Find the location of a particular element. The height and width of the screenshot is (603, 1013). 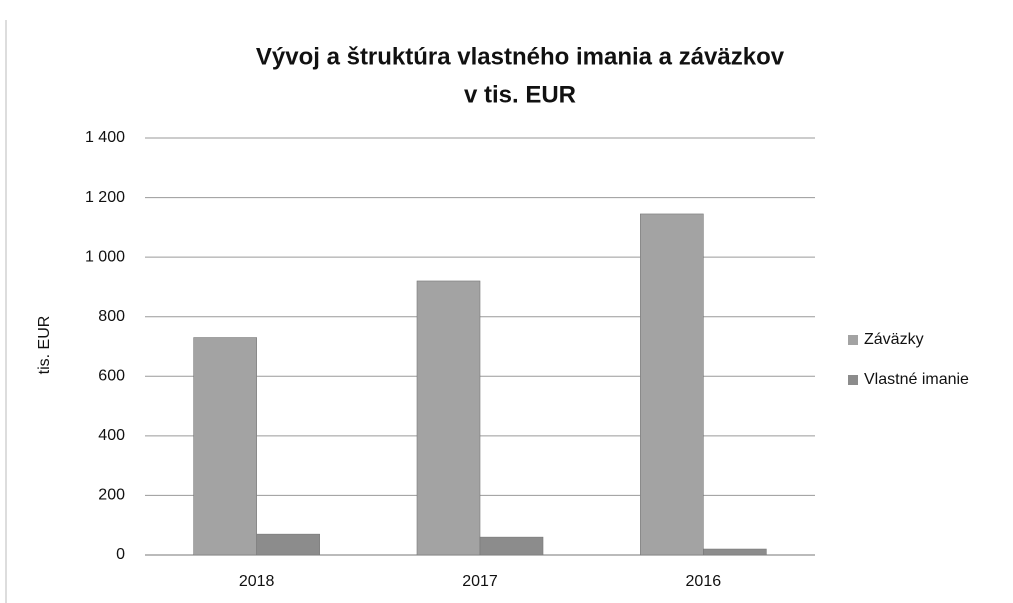

x-tick-label: 2018 is located at coordinates (257, 581).